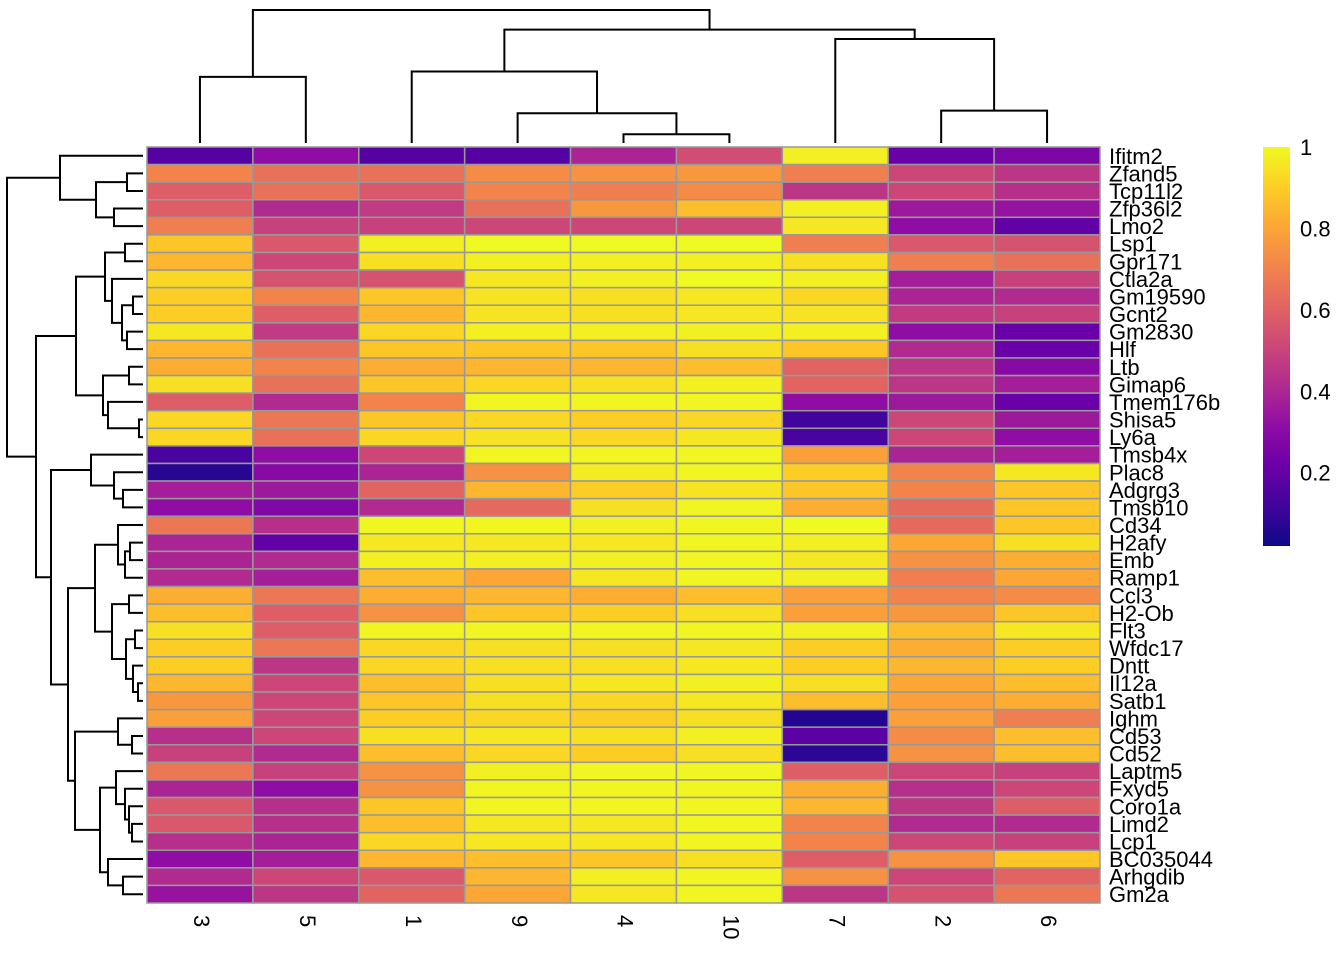 This screenshot has height=960, width=1344. I want to click on row-label: Plac8, so click(1136, 472).